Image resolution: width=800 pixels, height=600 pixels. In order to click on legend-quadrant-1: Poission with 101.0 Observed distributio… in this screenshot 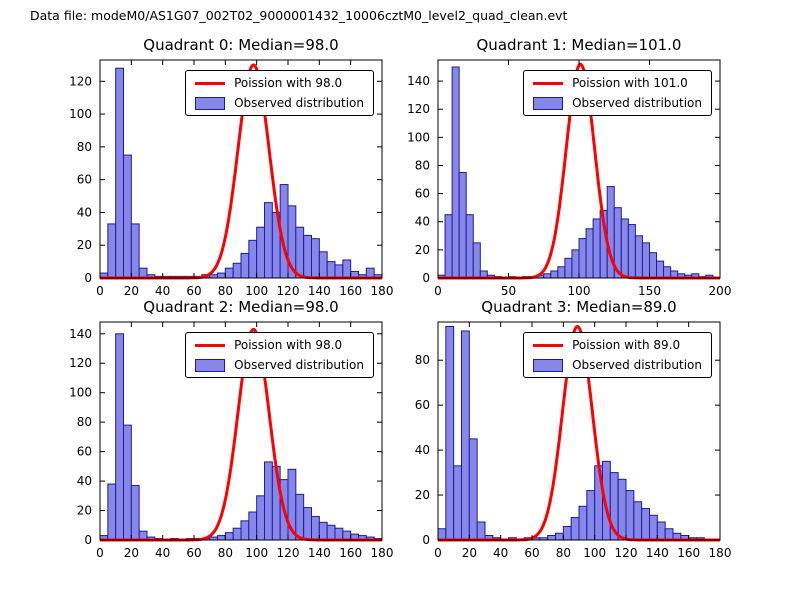, I will do `click(617, 93)`.